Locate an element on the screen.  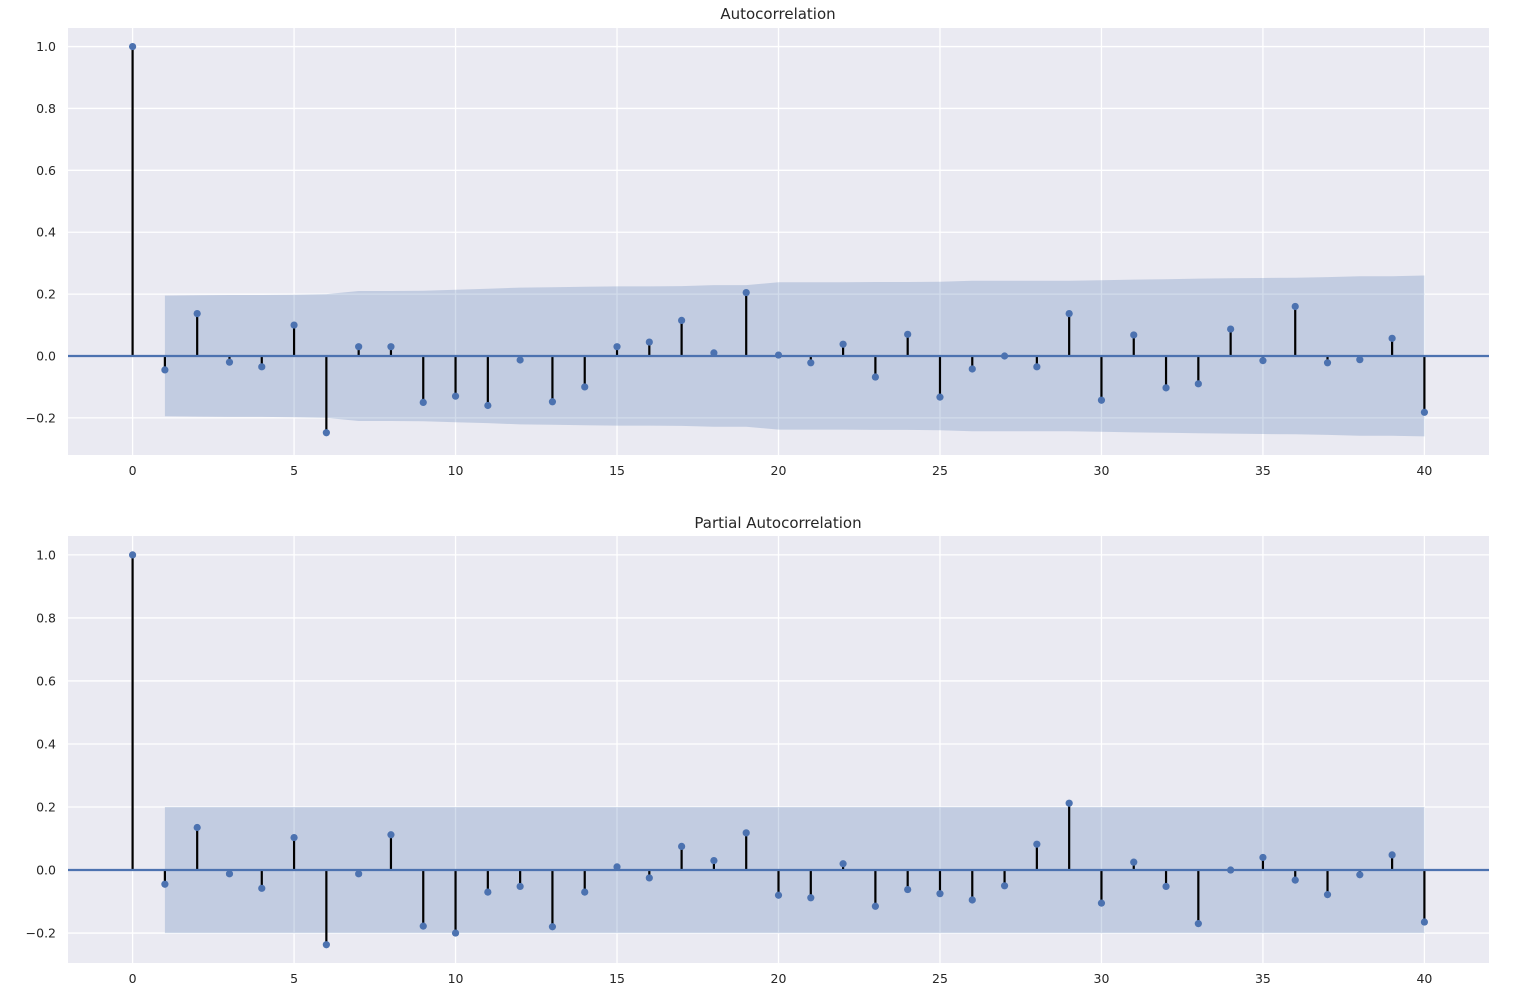
acf-xtick-label-0: 0 is located at coordinates (133, 470).